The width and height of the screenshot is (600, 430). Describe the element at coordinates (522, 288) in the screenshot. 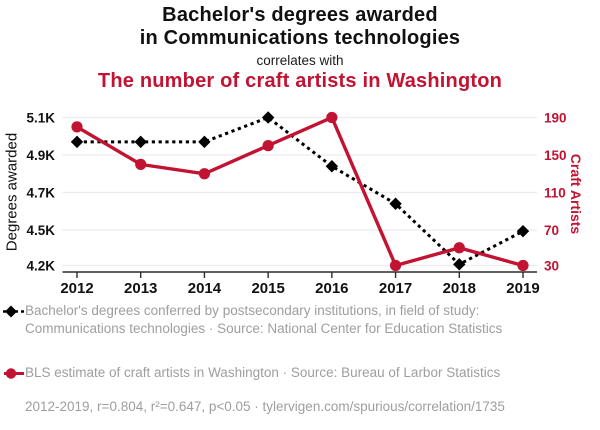

I see `x-tick-label: 2019` at that location.